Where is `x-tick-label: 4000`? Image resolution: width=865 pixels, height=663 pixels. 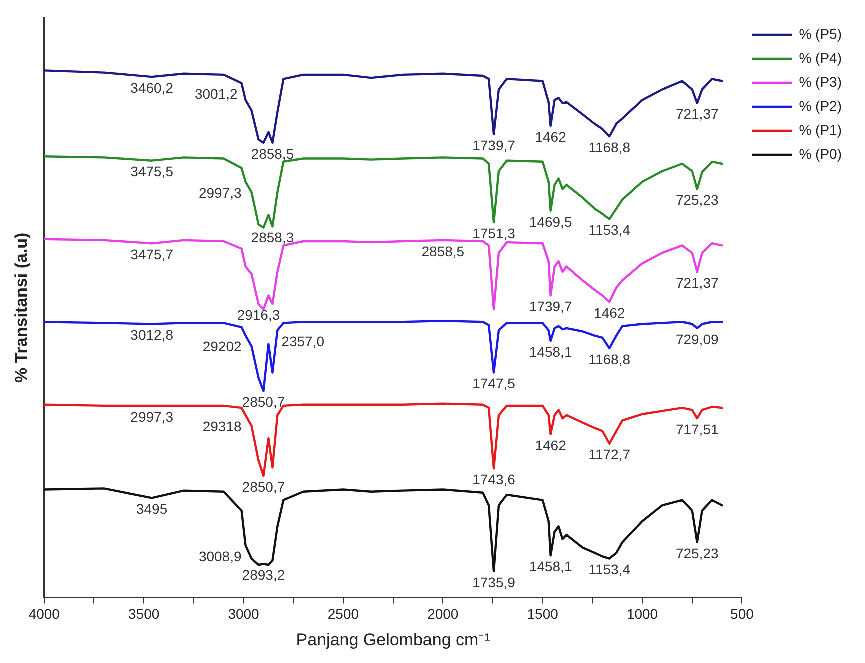
x-tick-label: 4000 is located at coordinates (44, 614).